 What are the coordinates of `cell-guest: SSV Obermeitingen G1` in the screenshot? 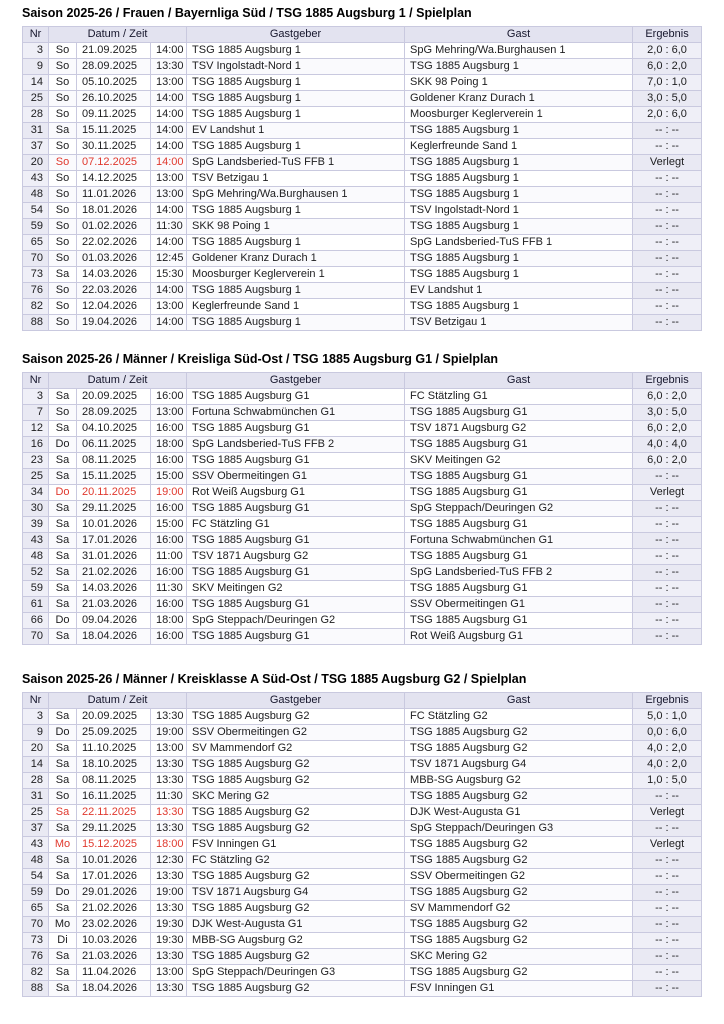 It's located at (519, 604).